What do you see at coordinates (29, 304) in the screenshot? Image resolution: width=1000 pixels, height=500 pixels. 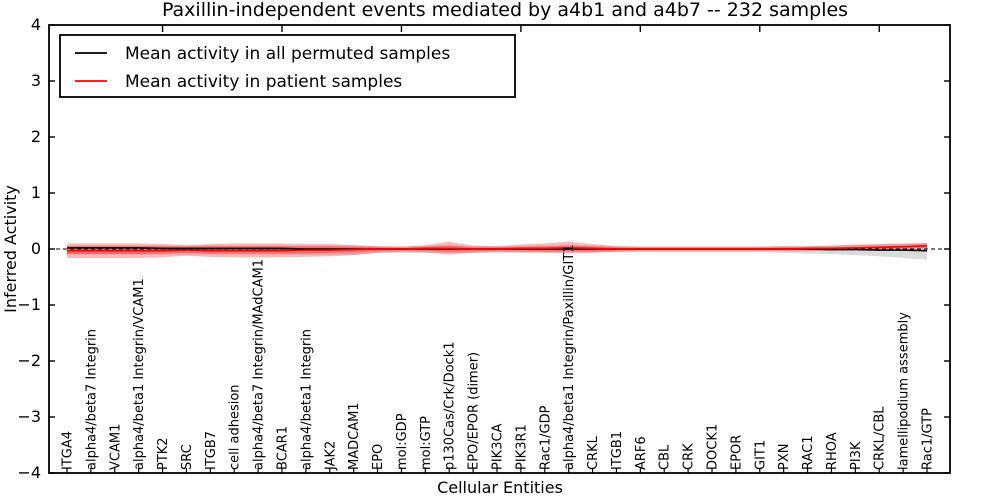 I see `y-tick-label: −1` at bounding box center [29, 304].